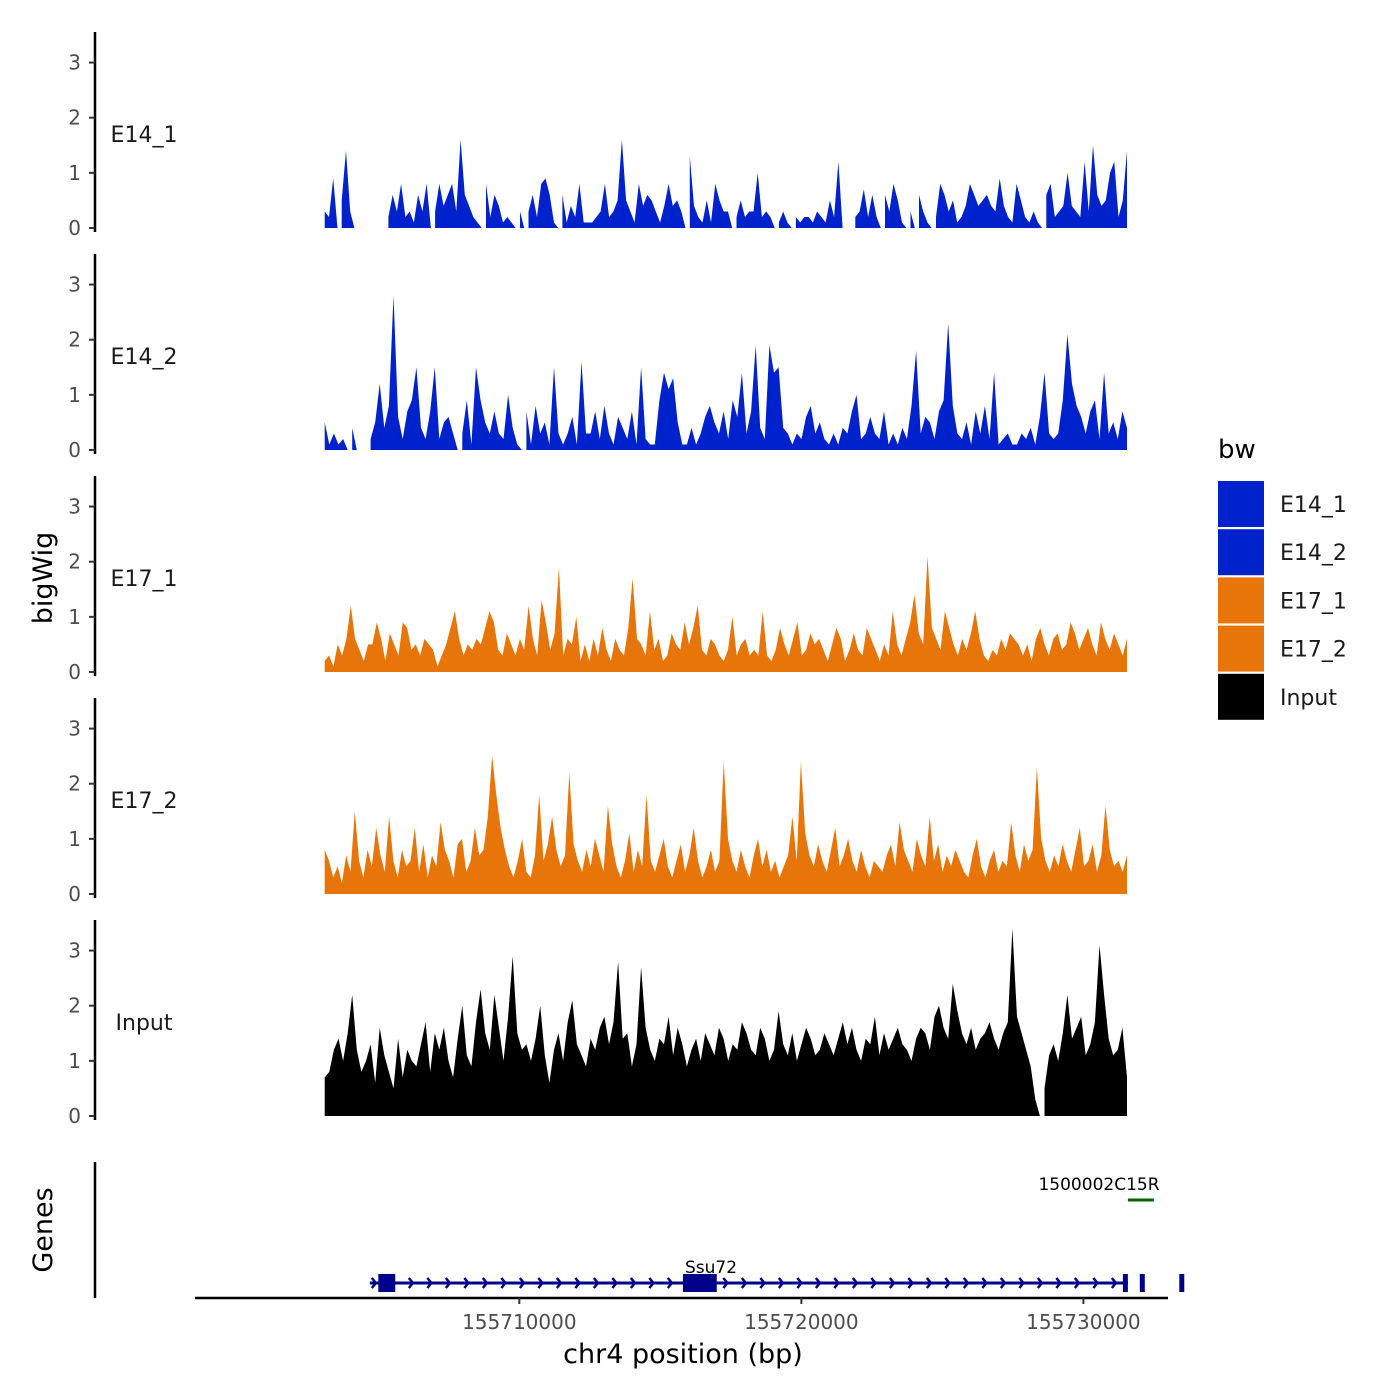 Image resolution: width=1400 pixels, height=1400 pixels. Describe the element at coordinates (725, 1022) in the screenshot. I see `signal-area-Input` at that location.